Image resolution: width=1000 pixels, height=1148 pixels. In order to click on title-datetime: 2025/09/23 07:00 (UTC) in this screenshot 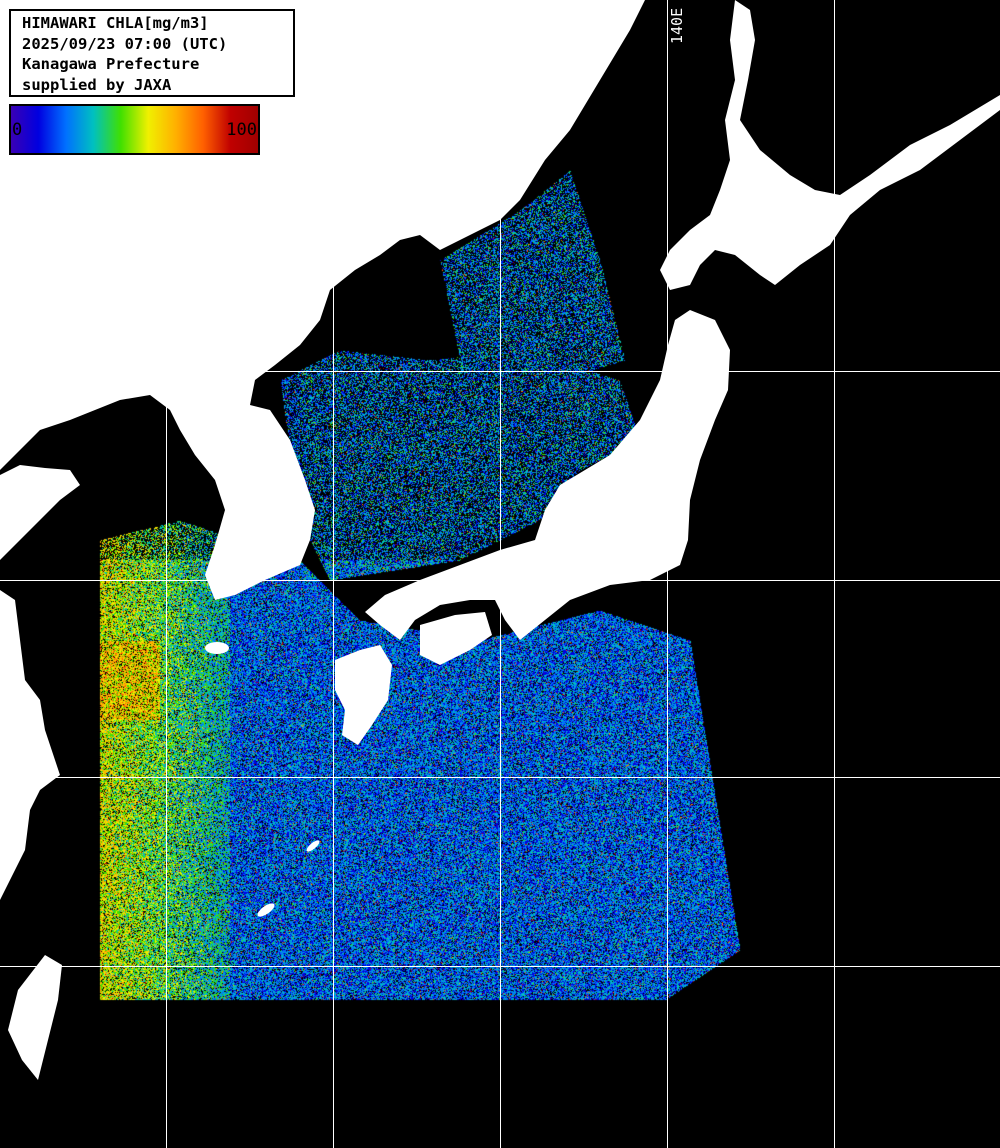, I will do `click(125, 43)`.